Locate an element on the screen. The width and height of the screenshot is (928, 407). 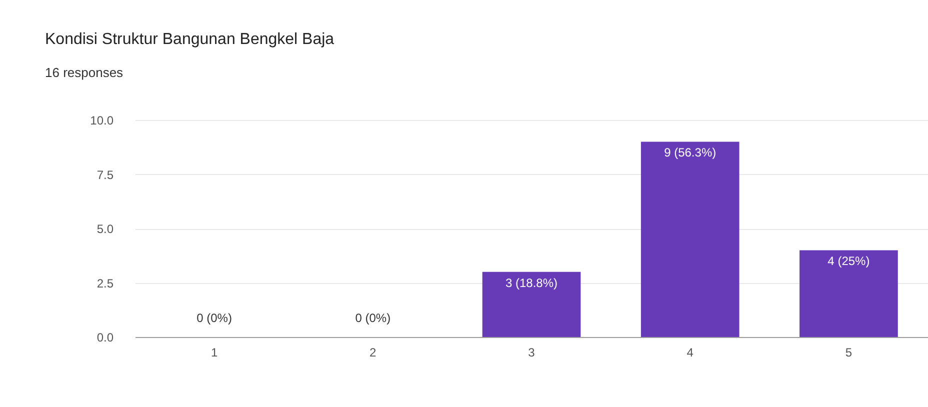
x-tick-label: 4 is located at coordinates (690, 353).